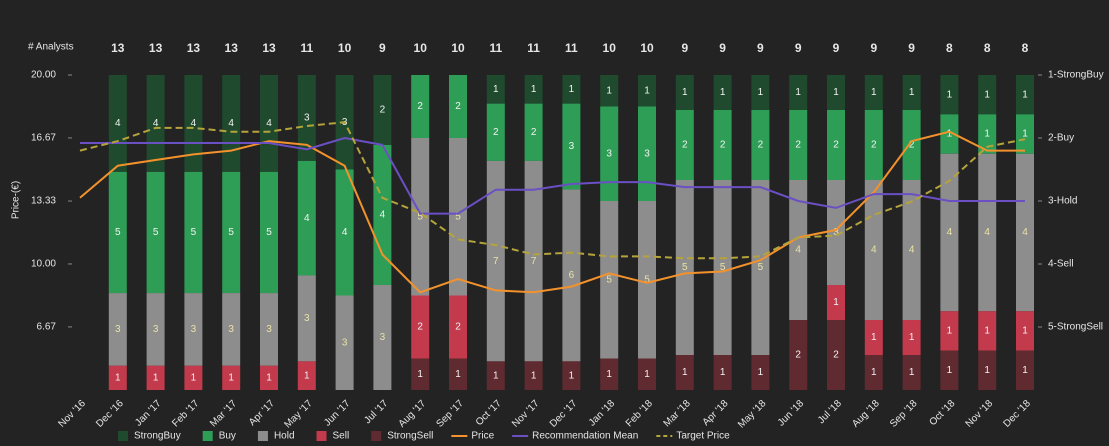 This screenshot has height=446, width=1109. Describe the element at coordinates (1061, 138) in the screenshot. I see `y2-tick-label: 2-Buy` at that location.